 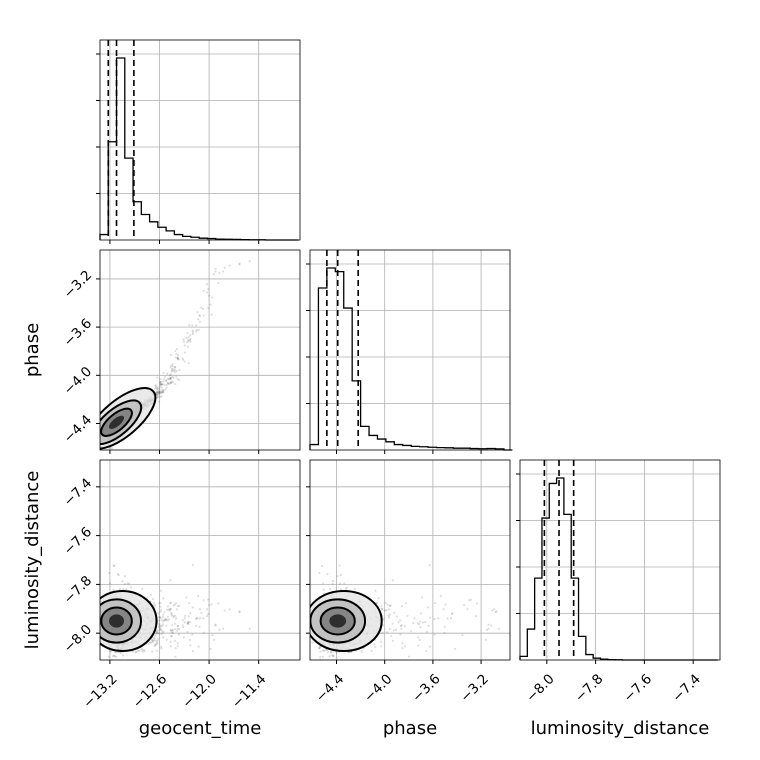 What do you see at coordinates (78, 590) in the screenshot?
I see `y-tick-label-luminosity_distance: −7.8` at bounding box center [78, 590].